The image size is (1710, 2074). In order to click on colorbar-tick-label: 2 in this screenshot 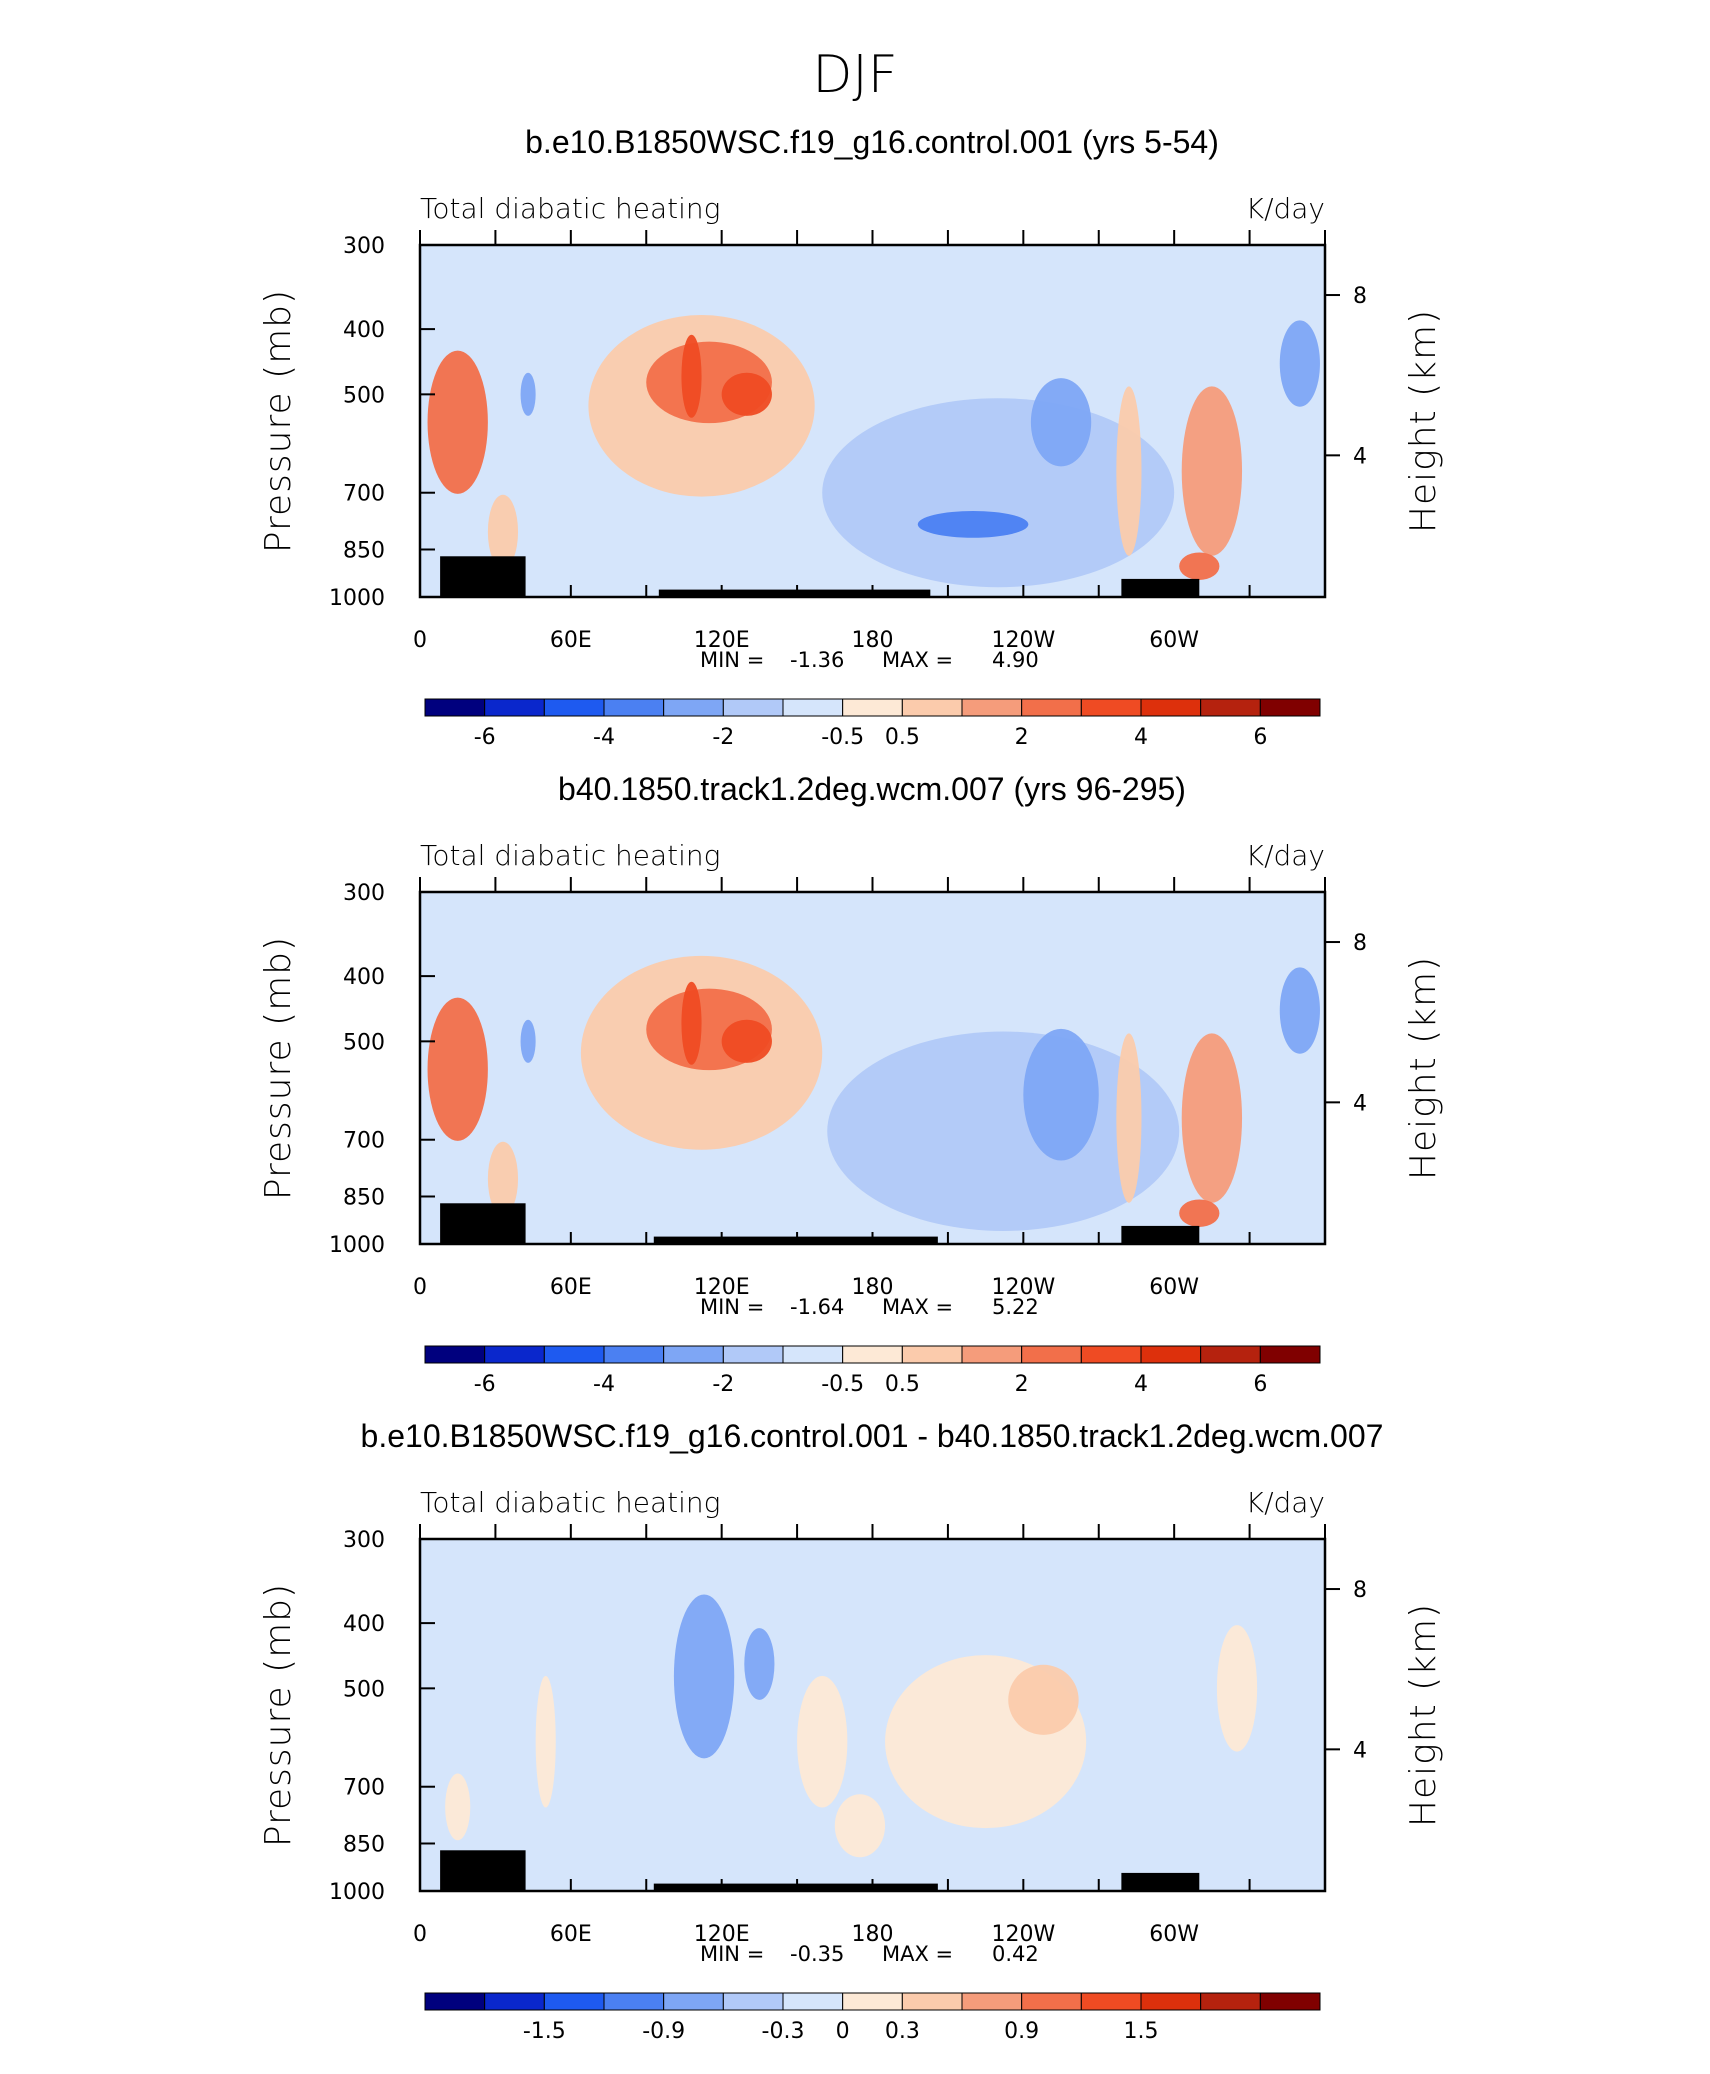, I will do `click(1022, 1384)`.